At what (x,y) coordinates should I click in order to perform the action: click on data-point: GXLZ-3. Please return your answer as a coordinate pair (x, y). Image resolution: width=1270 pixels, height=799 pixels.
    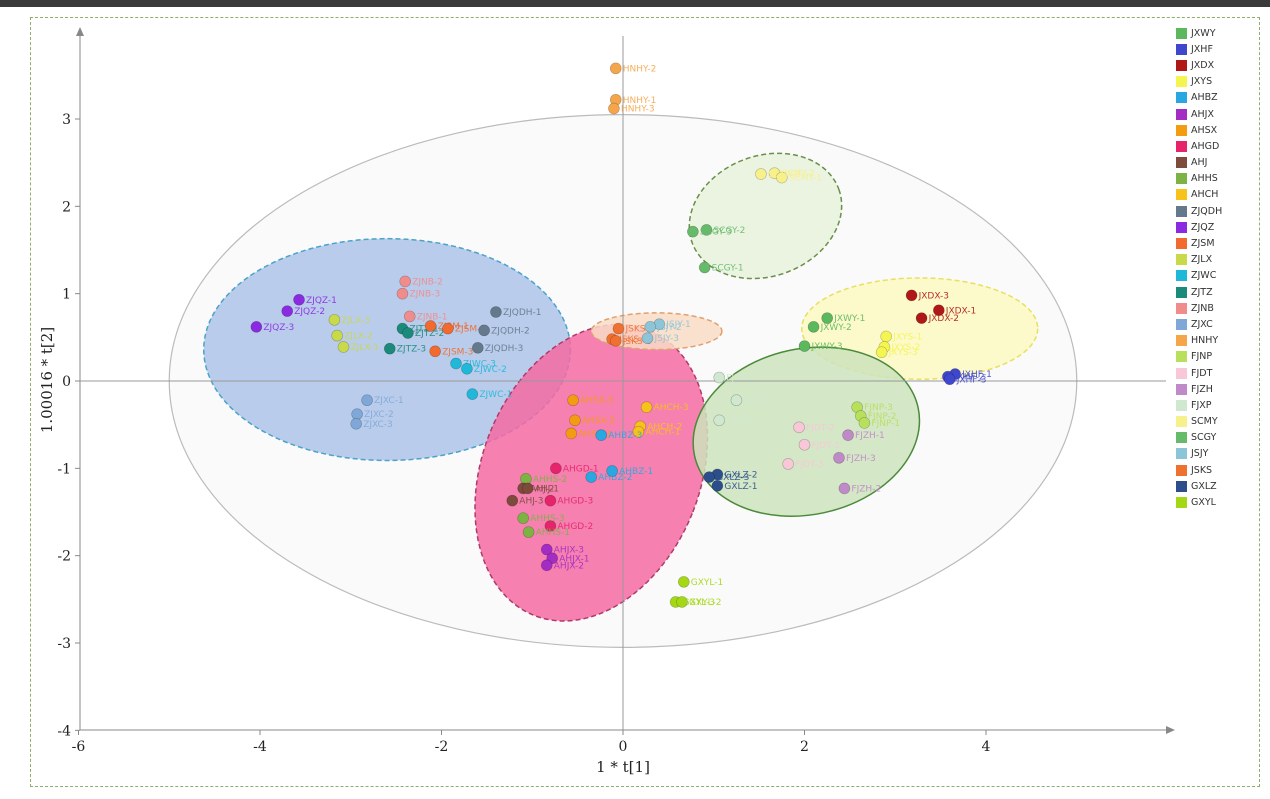
    Looking at the image, I should click on (726, 477).